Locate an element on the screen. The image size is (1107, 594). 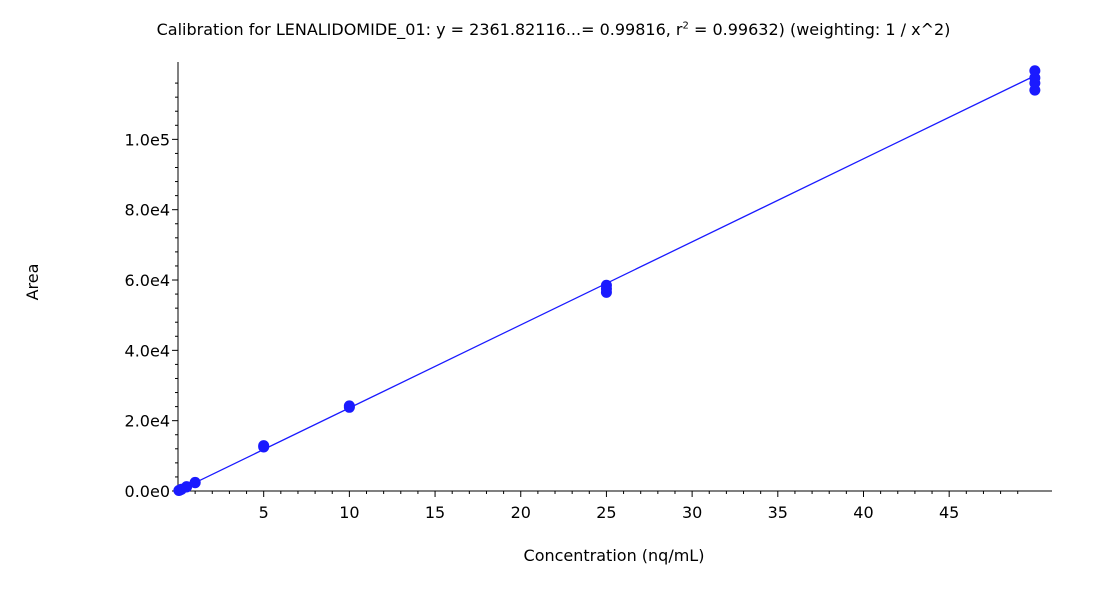
x-tick-label: 15 is located at coordinates (435, 512).